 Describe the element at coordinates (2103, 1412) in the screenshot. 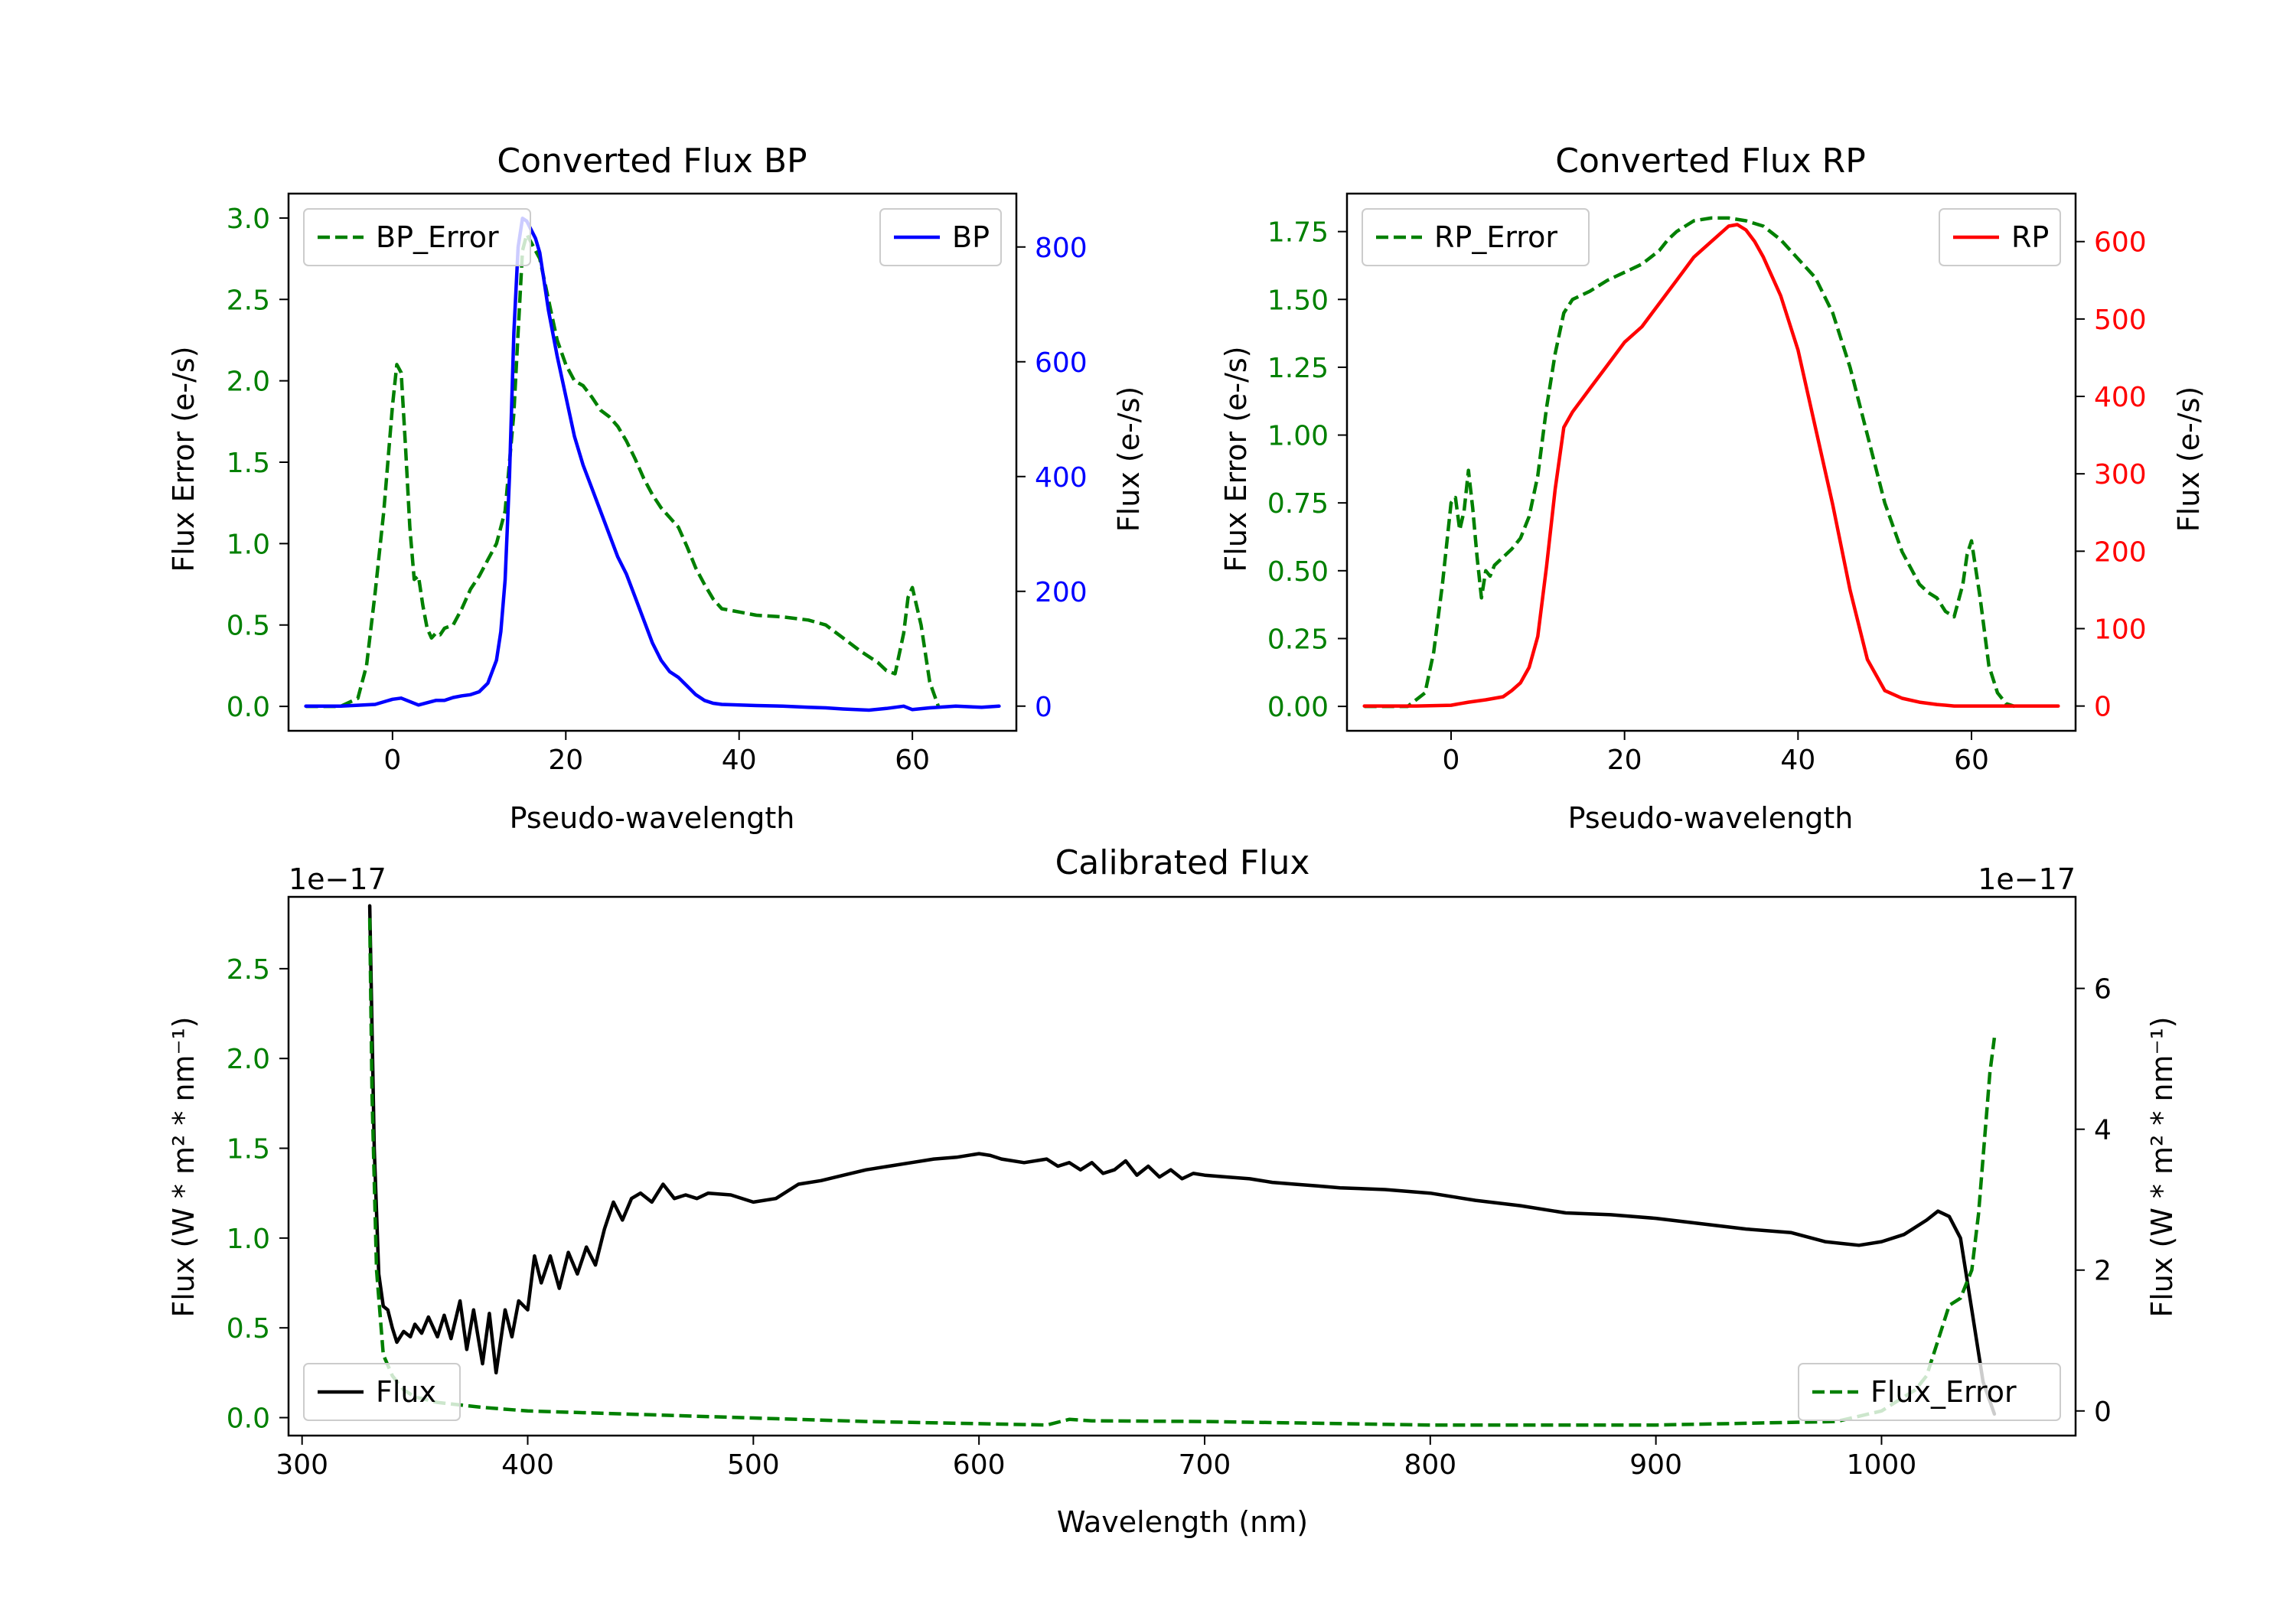

I see `cal-right-y-tick-label: 0` at that location.